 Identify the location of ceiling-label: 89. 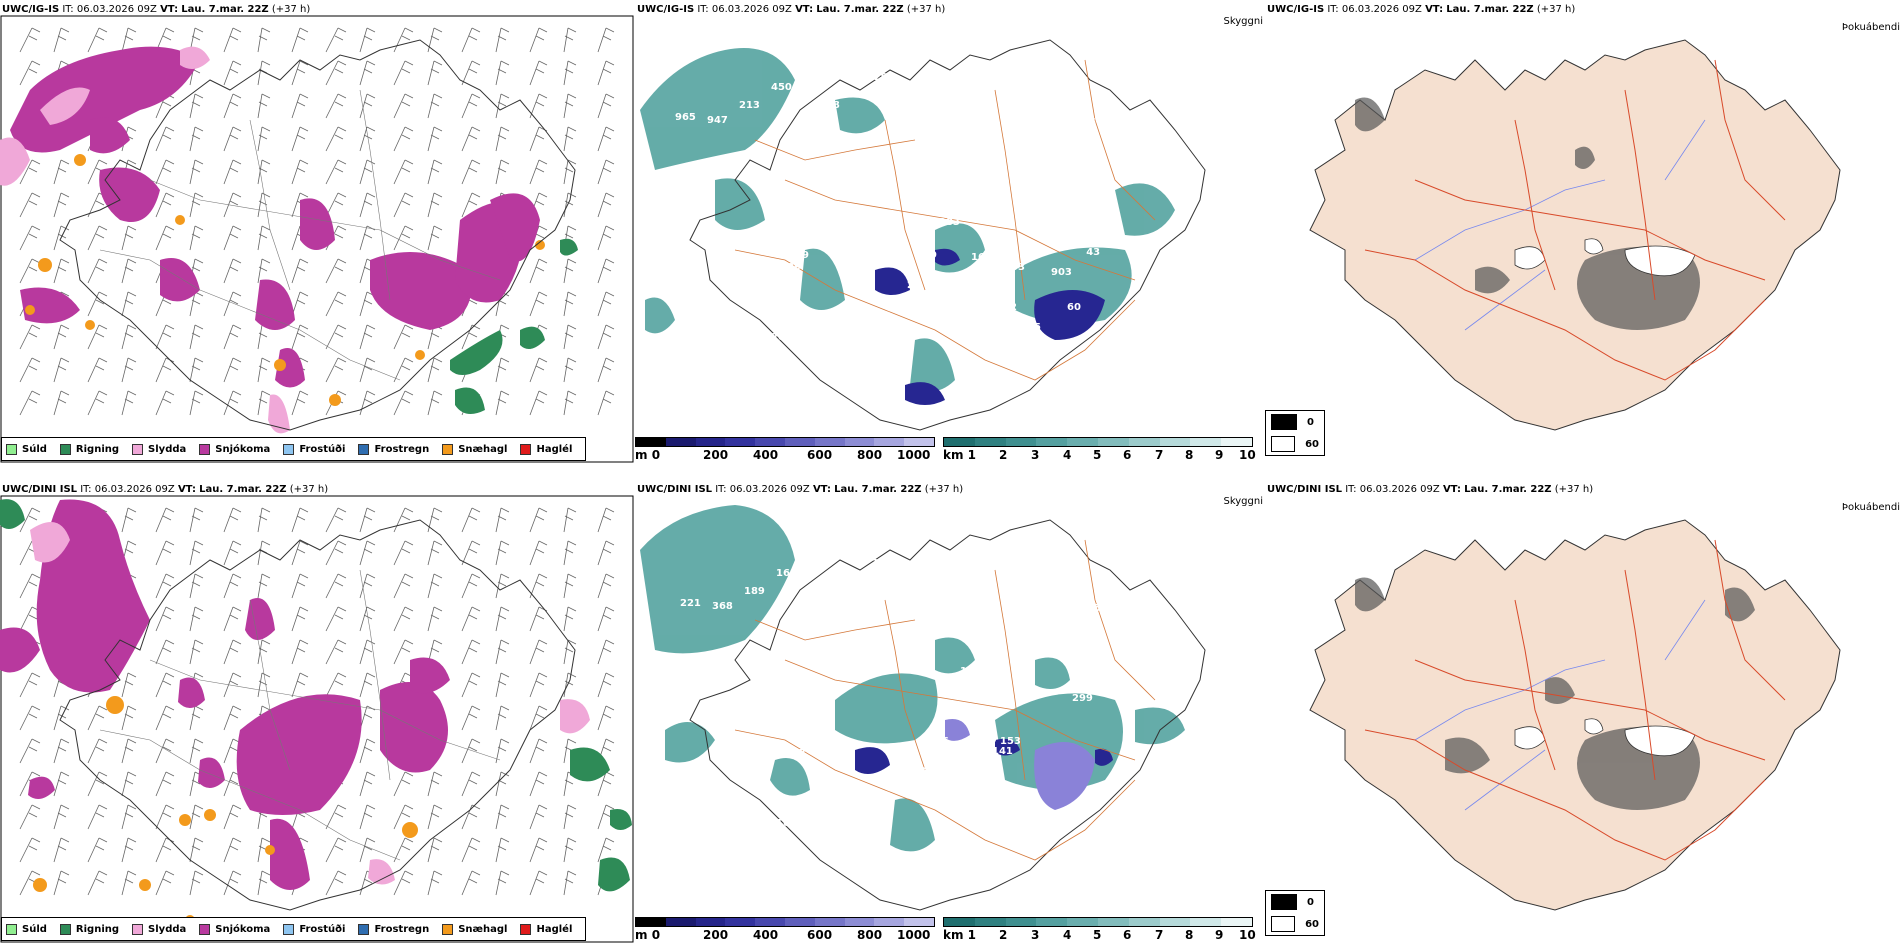
(802, 255).